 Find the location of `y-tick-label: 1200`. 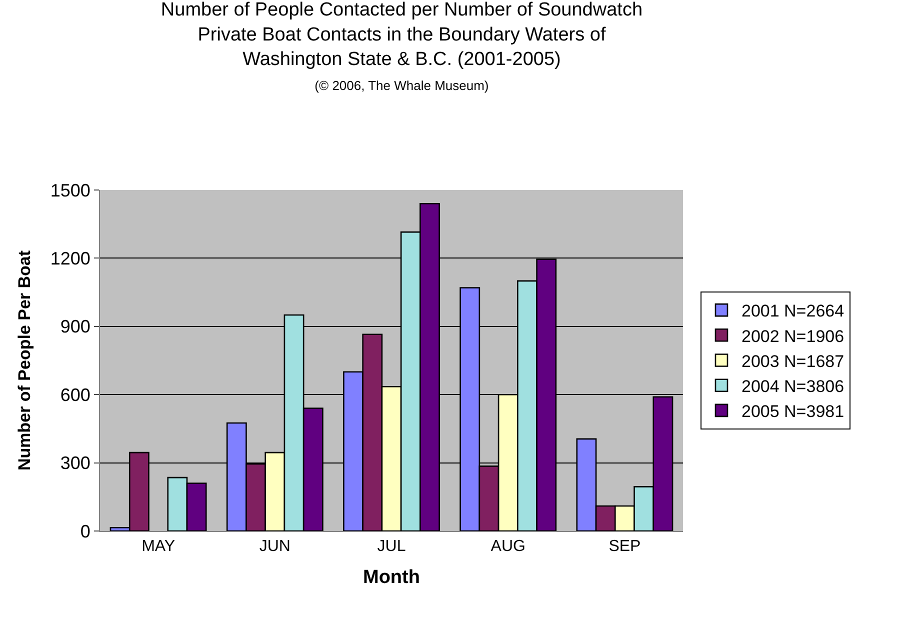

y-tick-label: 1200 is located at coordinates (70, 258).